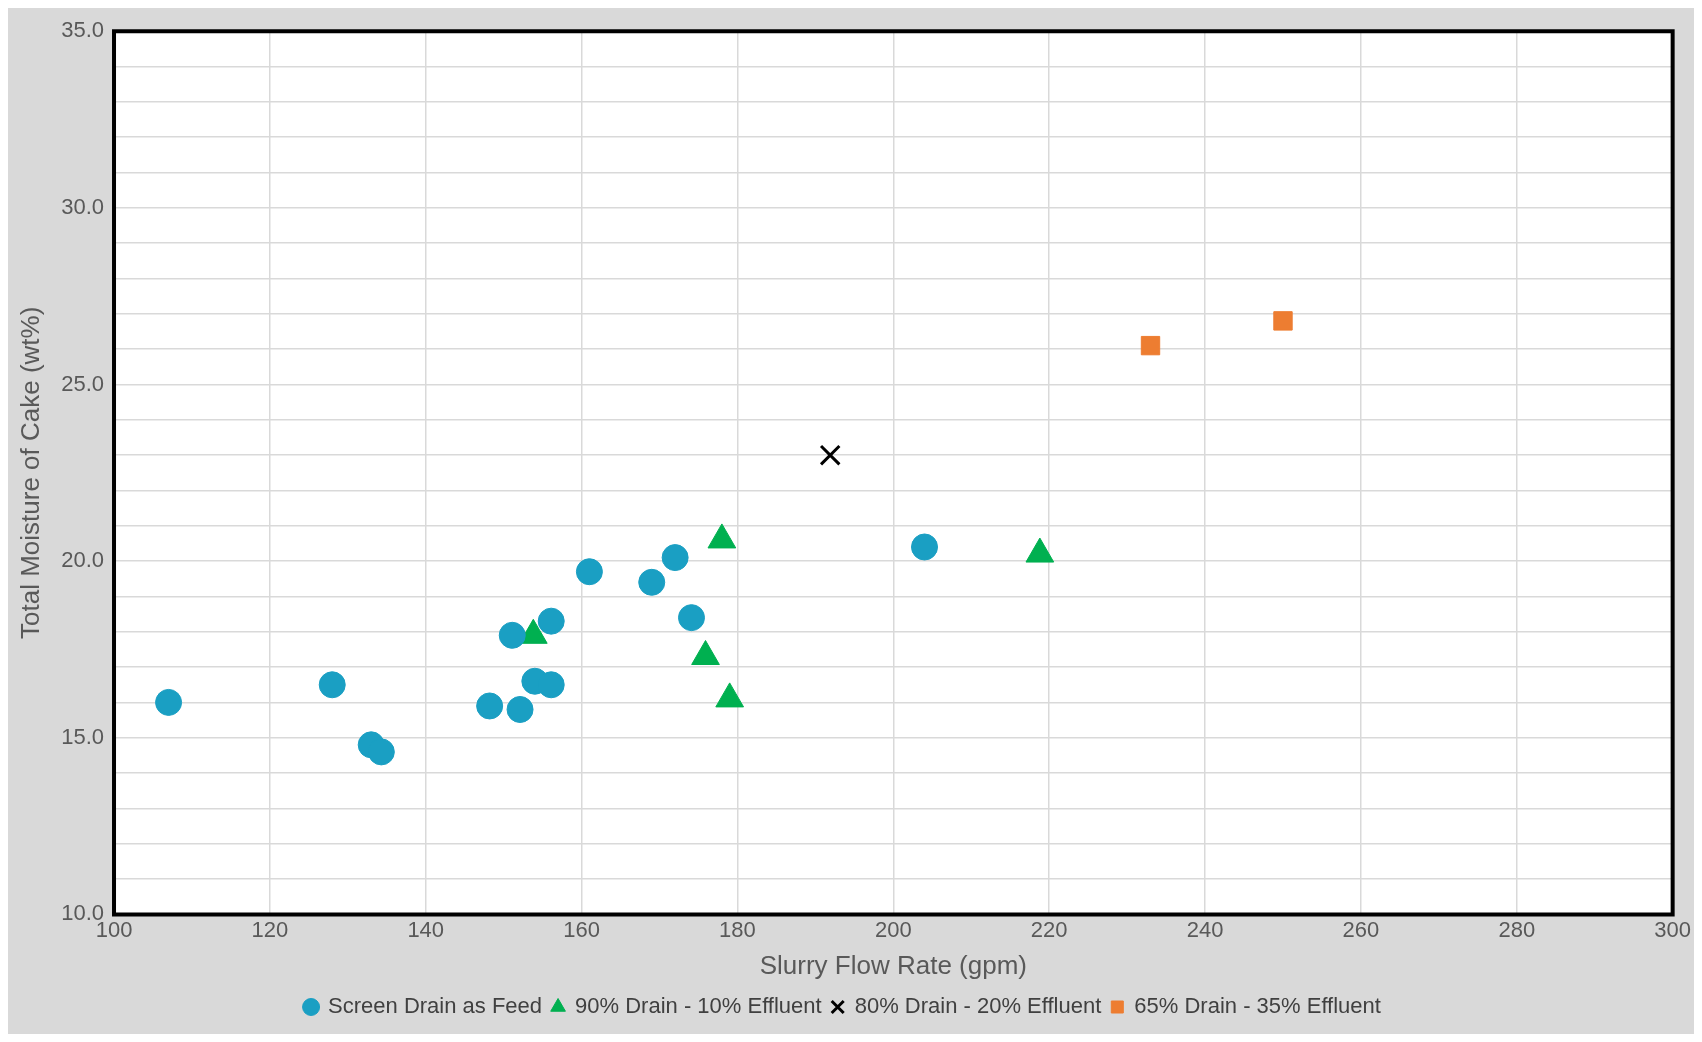 This screenshot has width=1702, height=1042. What do you see at coordinates (83, 560) in the screenshot?
I see `y-tick-label: 20.0` at bounding box center [83, 560].